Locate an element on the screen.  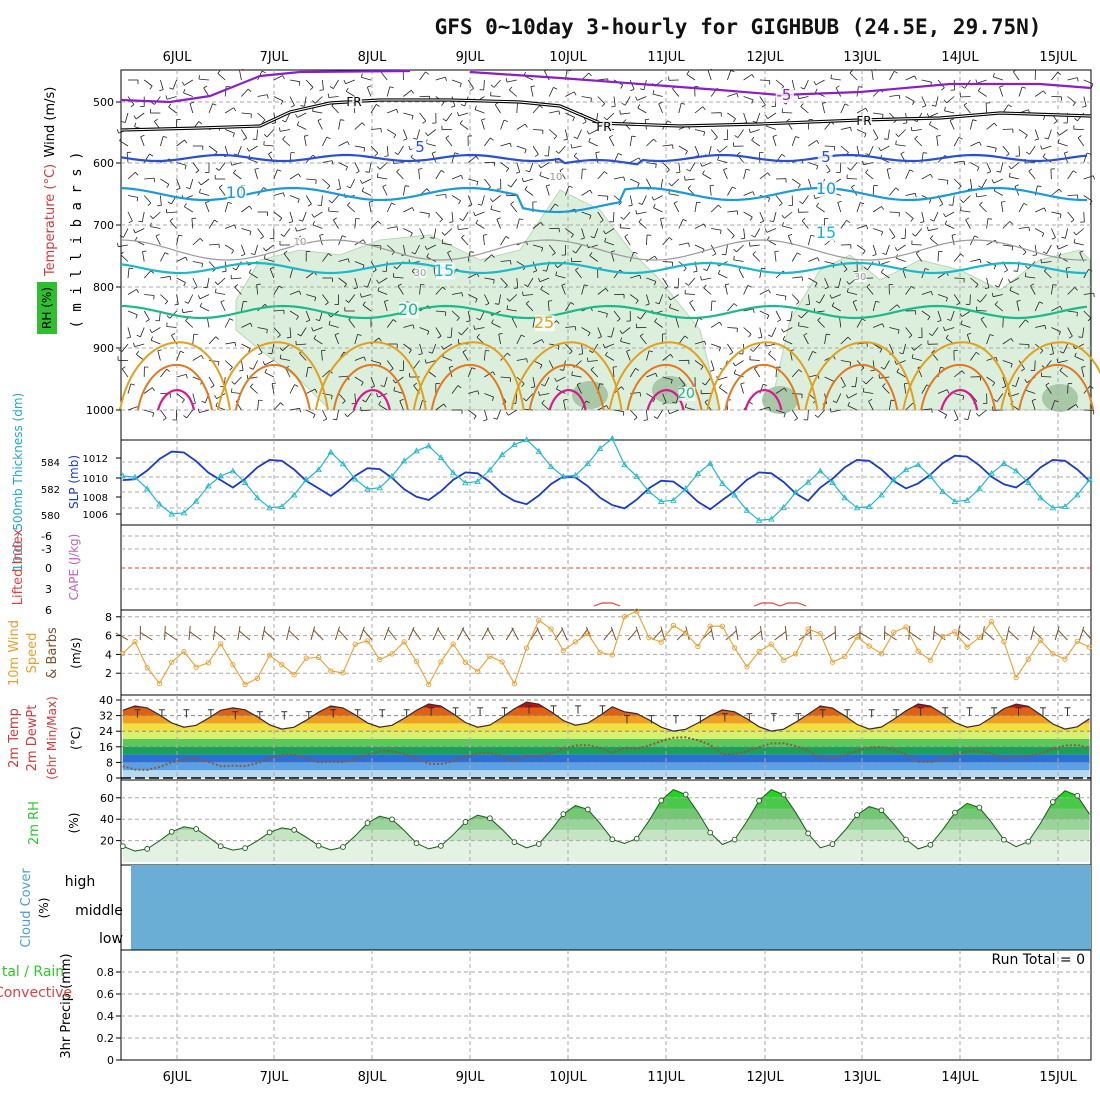
contour-label: FR is located at coordinates (603, 127).